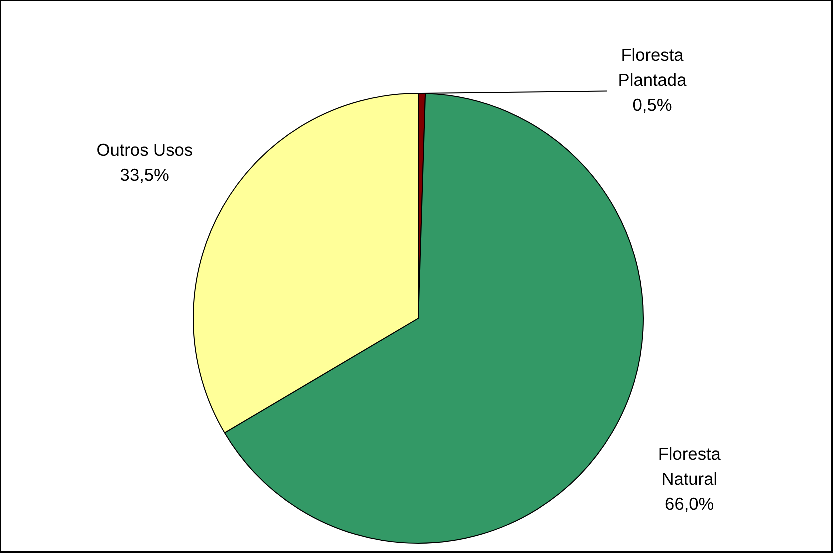 The image size is (833, 553). Describe the element at coordinates (689, 504) in the screenshot. I see `data-label: 66,0%` at that location.